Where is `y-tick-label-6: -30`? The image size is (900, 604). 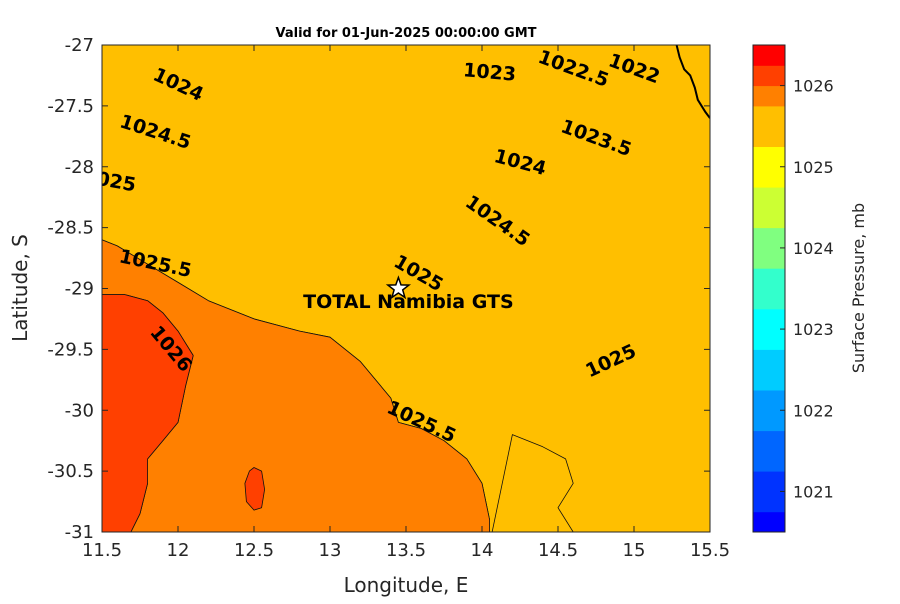
y-tick-label-6: -30 is located at coordinates (79, 410).